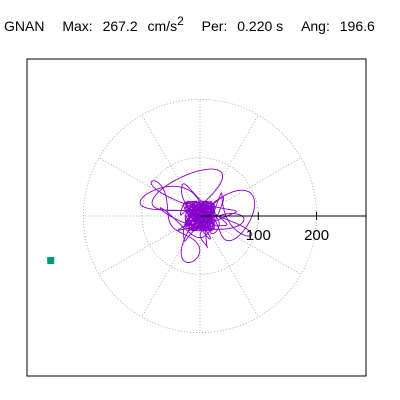  I want to click on max-unit: cm/s, so click(162, 26).